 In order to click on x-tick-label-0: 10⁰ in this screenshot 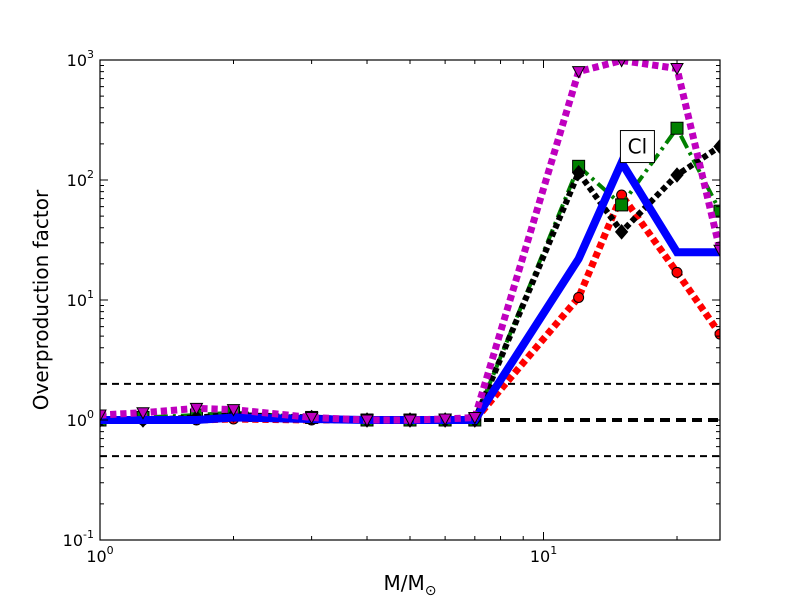, I will do `click(99, 555)`.